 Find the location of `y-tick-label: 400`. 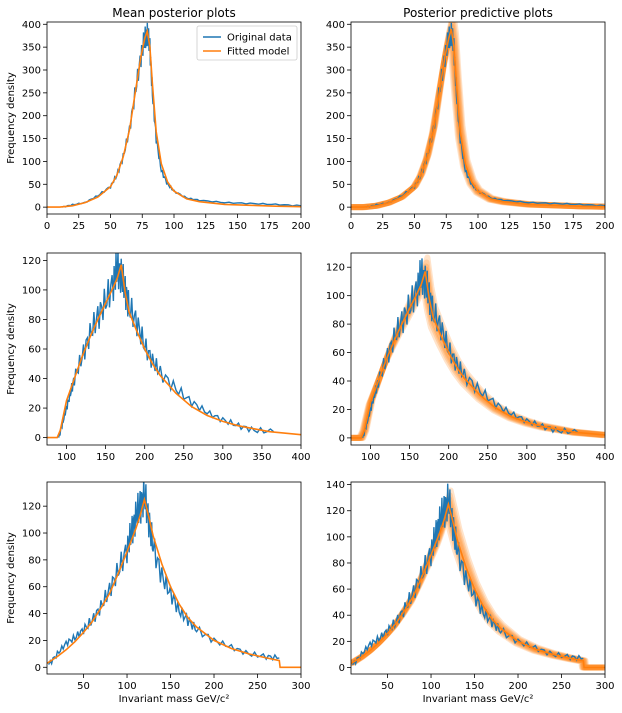

y-tick-label: 400 is located at coordinates (335, 25).